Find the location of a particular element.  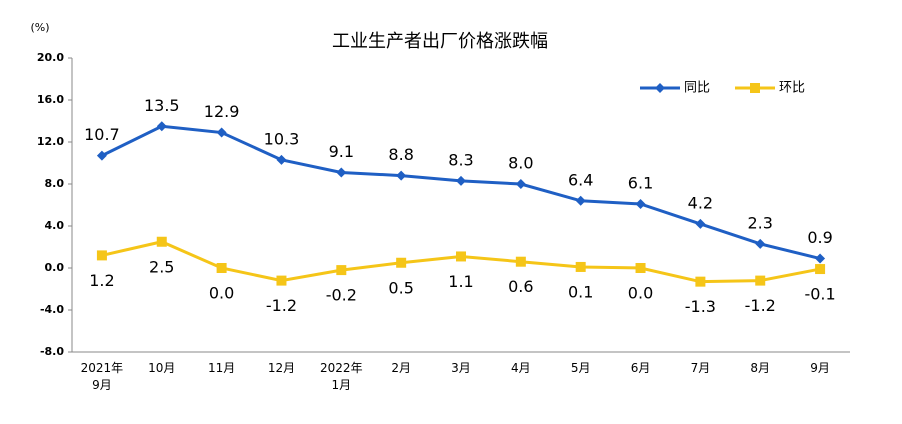

data-label: 8.3 is located at coordinates (460, 159).